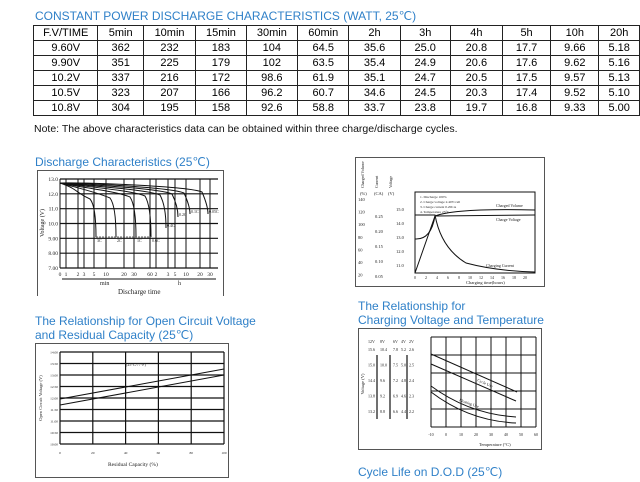 This screenshot has width=640, height=482. I want to click on cycle-life-title: Cycle Life on D.O.D (25℃), so click(430, 472).